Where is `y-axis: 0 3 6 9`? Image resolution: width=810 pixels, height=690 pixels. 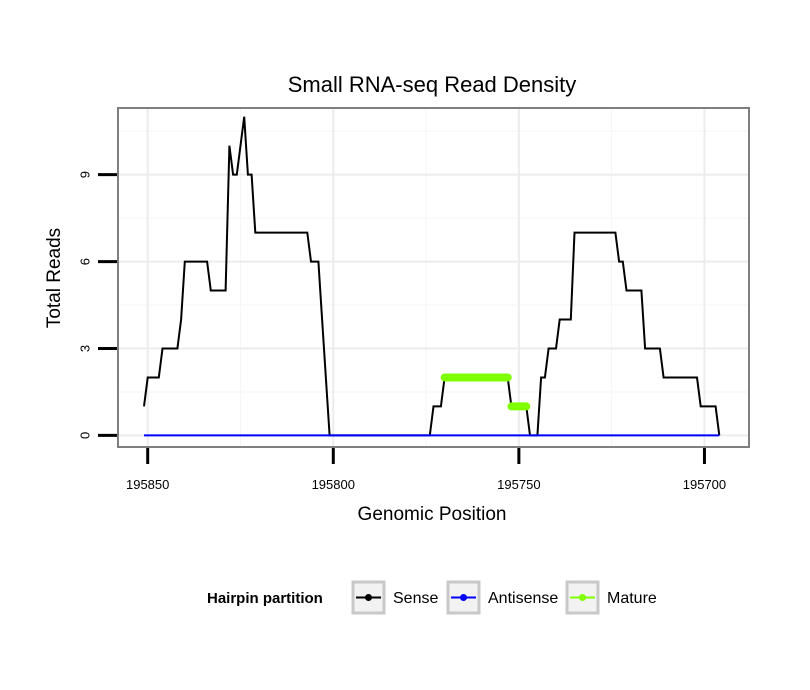
y-axis: 0 3 6 9 is located at coordinates (97, 305).